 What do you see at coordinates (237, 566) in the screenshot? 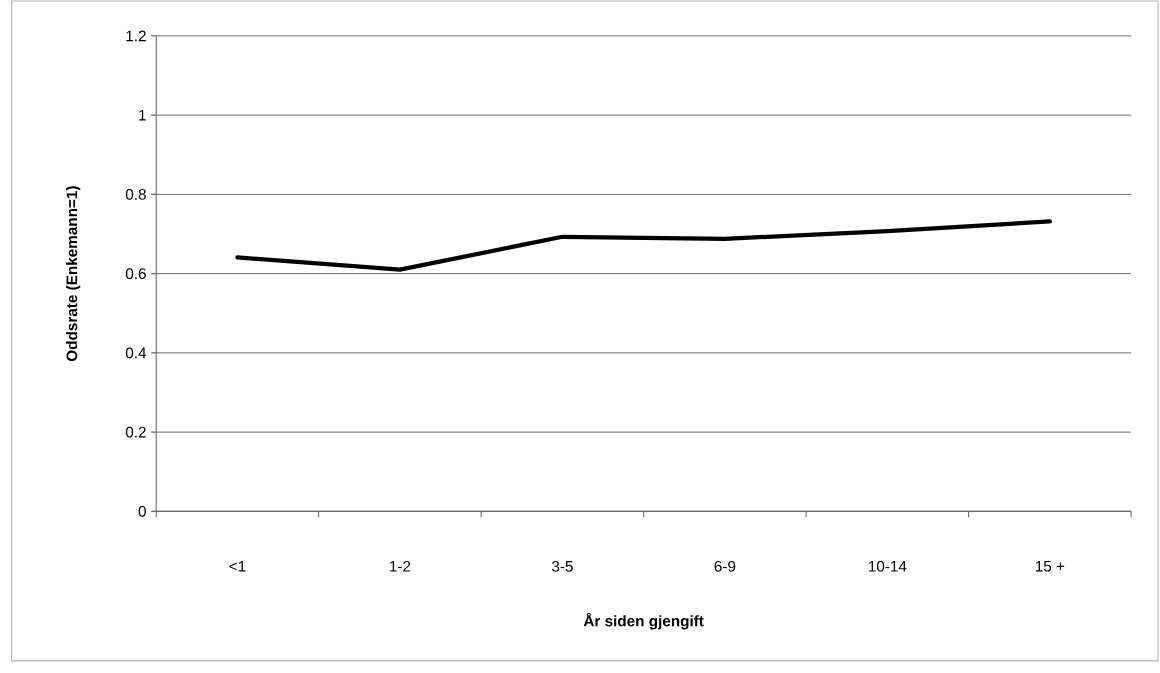
I see `x-tick-label: <1` at bounding box center [237, 566].